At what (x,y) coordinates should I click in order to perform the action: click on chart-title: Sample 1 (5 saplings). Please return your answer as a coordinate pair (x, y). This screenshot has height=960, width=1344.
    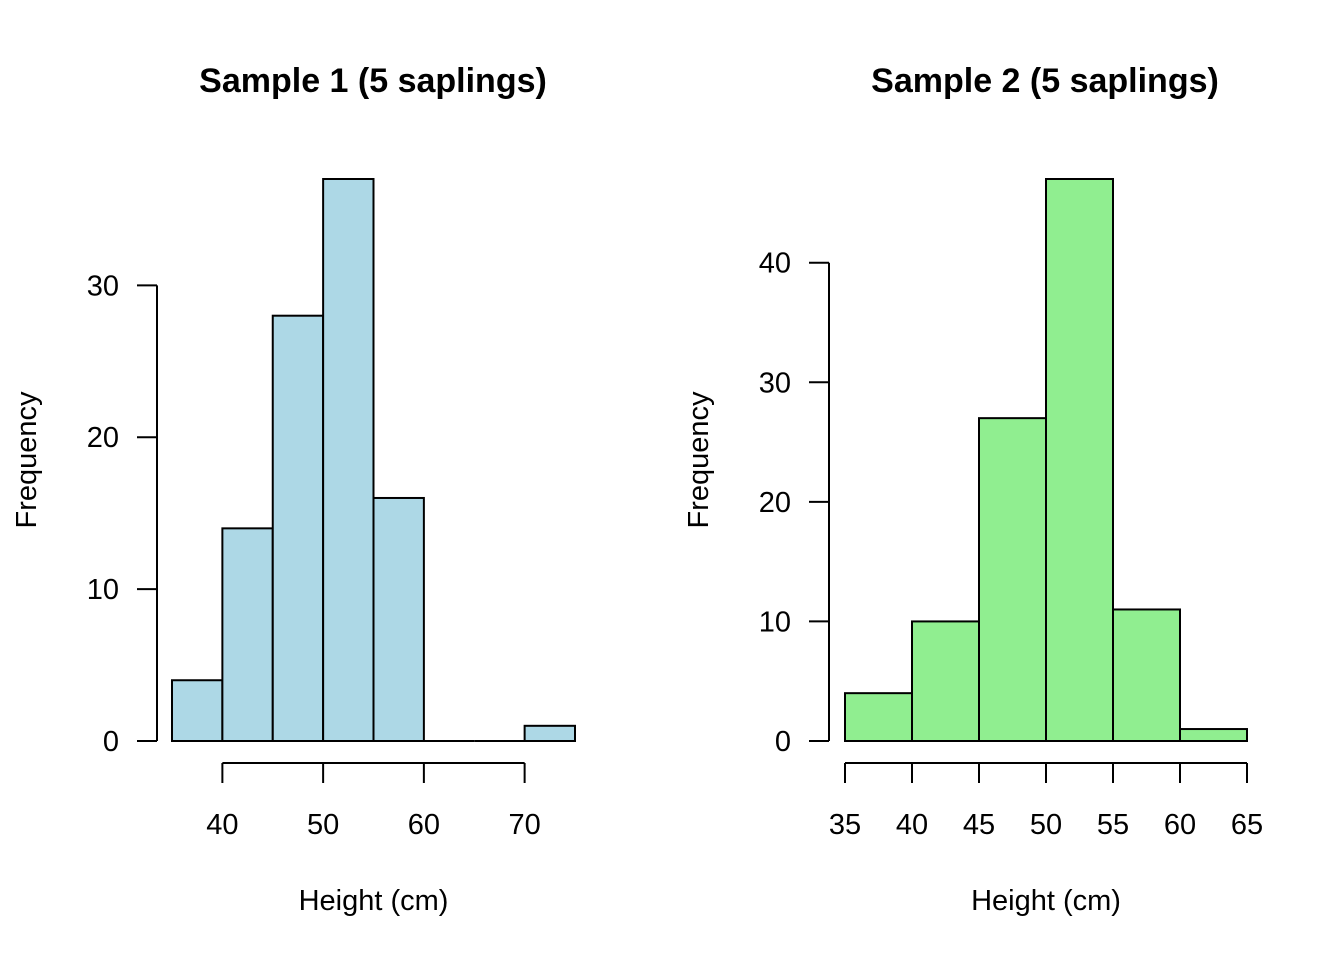
    Looking at the image, I should click on (373, 81).